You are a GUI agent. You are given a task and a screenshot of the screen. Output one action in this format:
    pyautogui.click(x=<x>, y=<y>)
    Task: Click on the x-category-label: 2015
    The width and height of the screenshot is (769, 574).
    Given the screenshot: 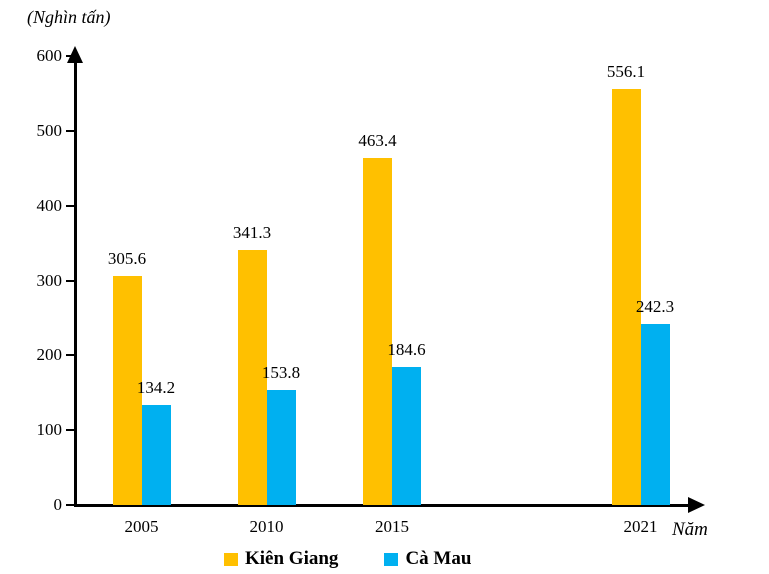 What is the action you would take?
    pyautogui.click(x=392, y=526)
    